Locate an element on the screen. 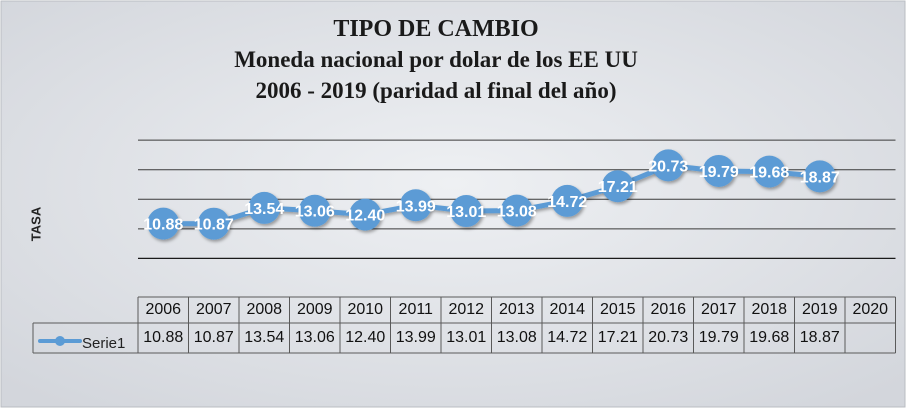  data-label: 13.54 is located at coordinates (264, 209).